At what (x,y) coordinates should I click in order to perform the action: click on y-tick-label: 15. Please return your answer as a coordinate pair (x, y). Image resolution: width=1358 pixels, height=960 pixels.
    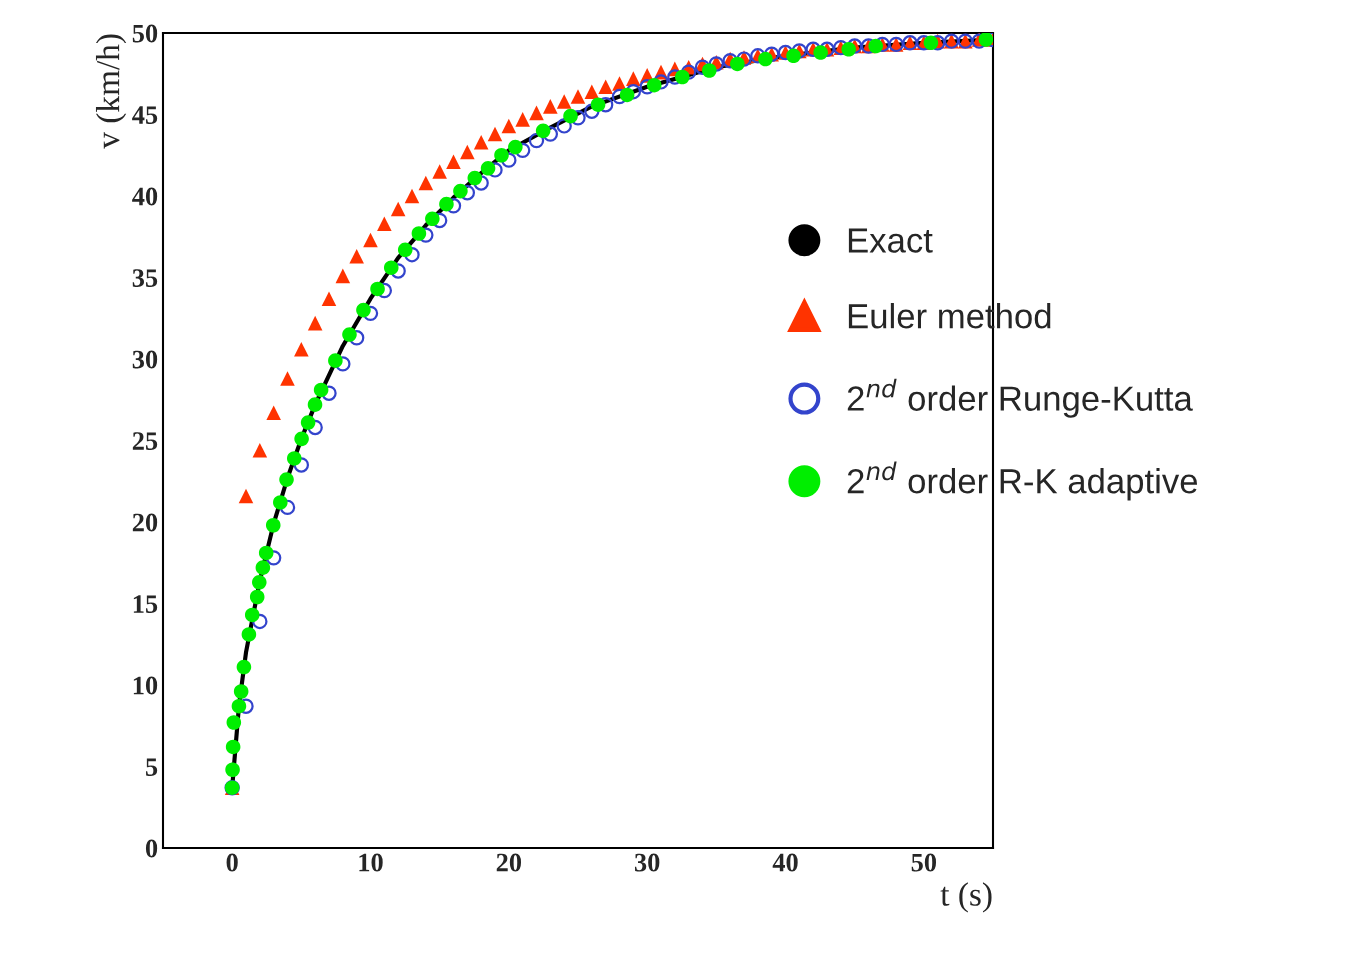
    Looking at the image, I should click on (145, 604).